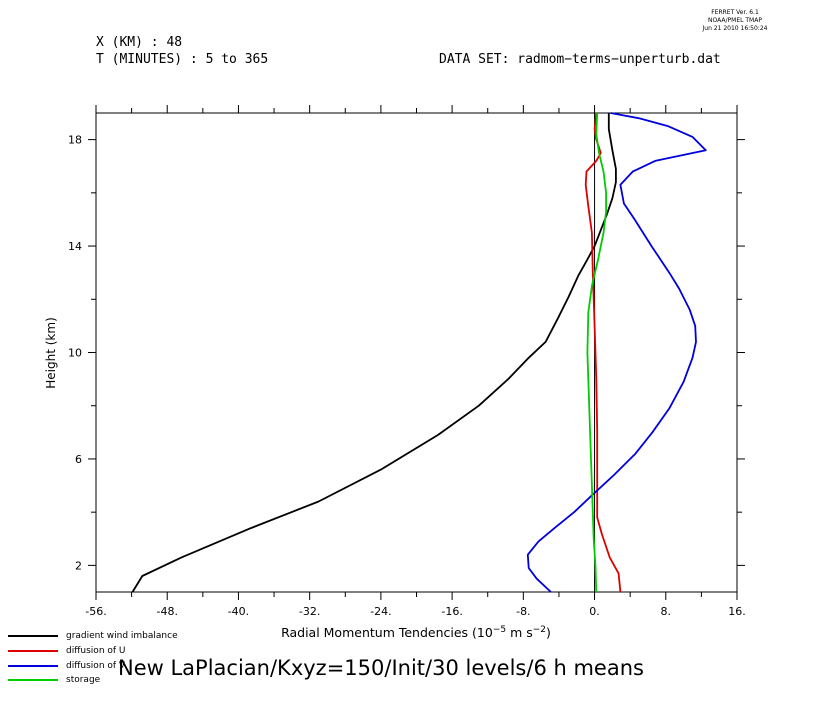 The image size is (819, 706). Describe the element at coordinates (594, 611) in the screenshot. I see `x-tick-label: 0.` at that location.